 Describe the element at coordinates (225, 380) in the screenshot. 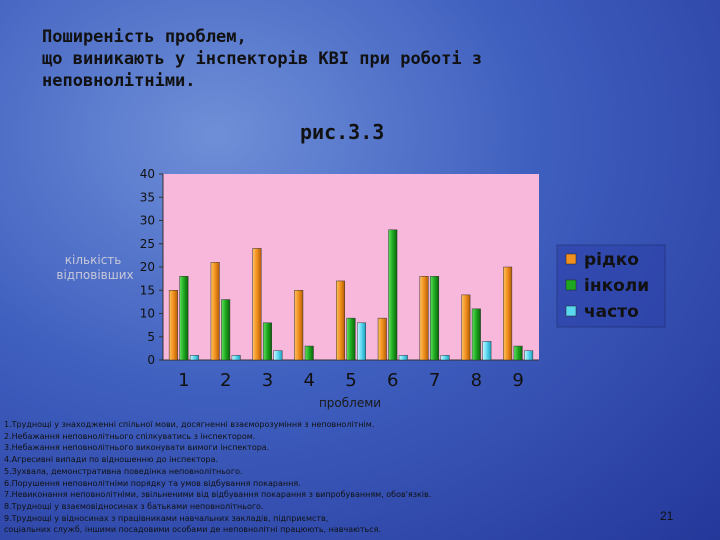

I see `x-tick-label: 2` at that location.